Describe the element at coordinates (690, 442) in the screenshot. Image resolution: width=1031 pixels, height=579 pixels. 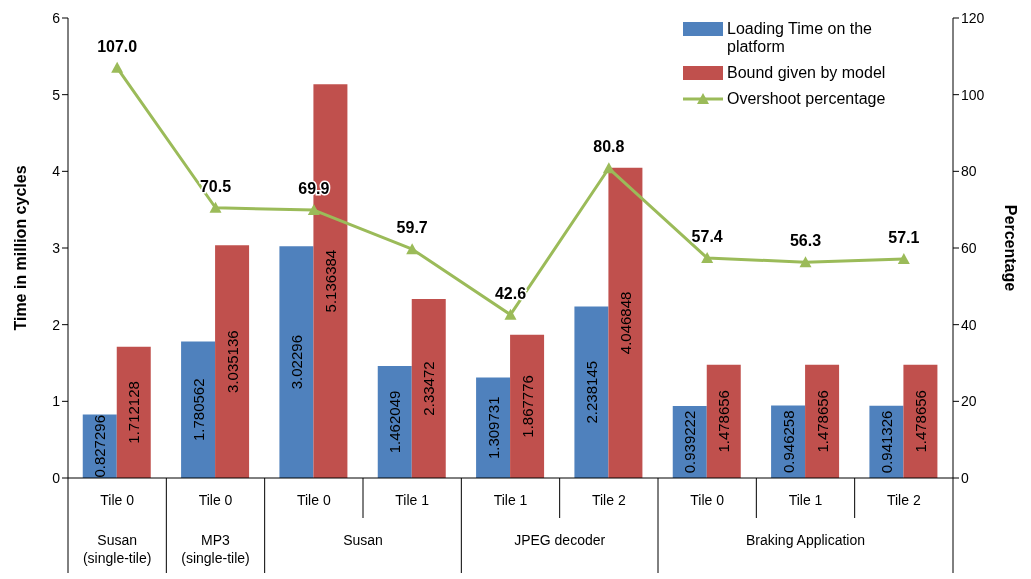
I see `data-label: 0.939222` at that location.